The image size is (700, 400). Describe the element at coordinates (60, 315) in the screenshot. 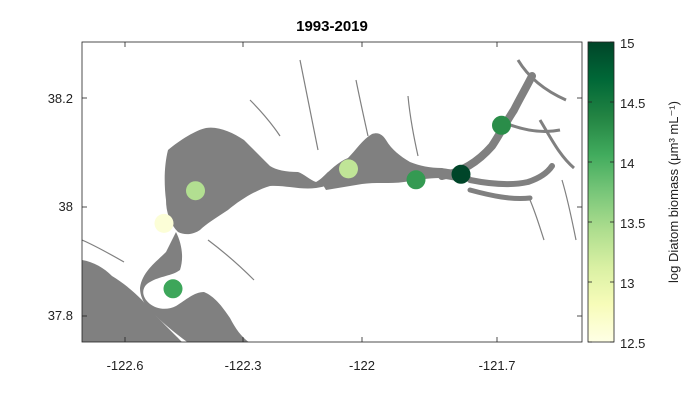

I see `y-tick-label: 37.8` at that location.